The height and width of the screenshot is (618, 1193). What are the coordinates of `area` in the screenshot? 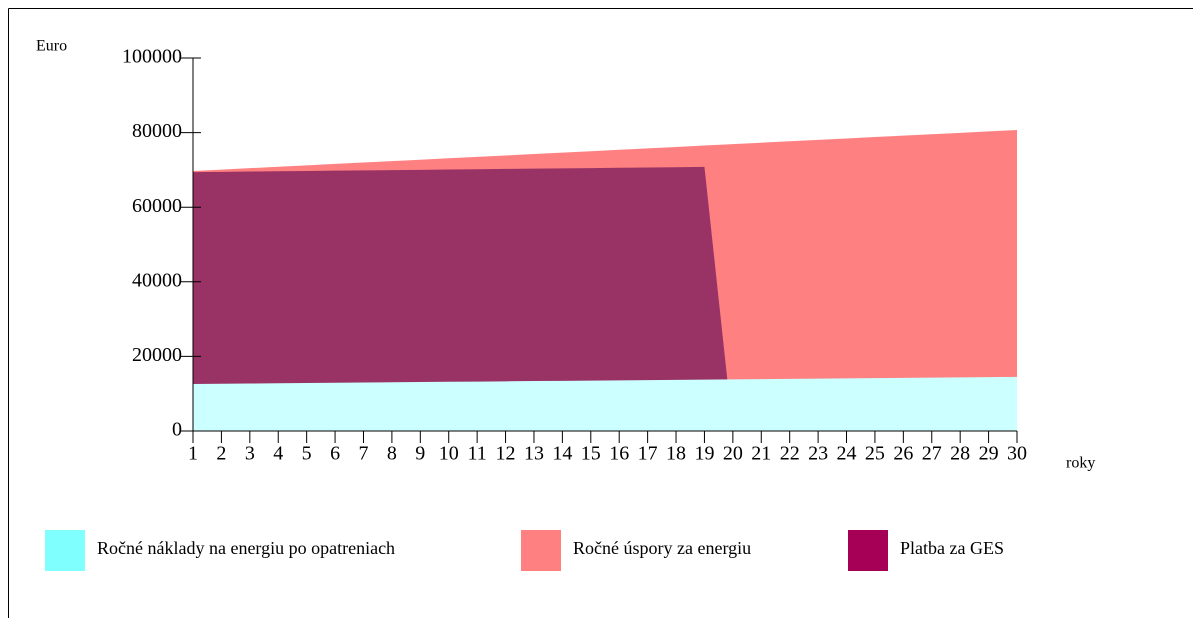 It's located at (605, 403).